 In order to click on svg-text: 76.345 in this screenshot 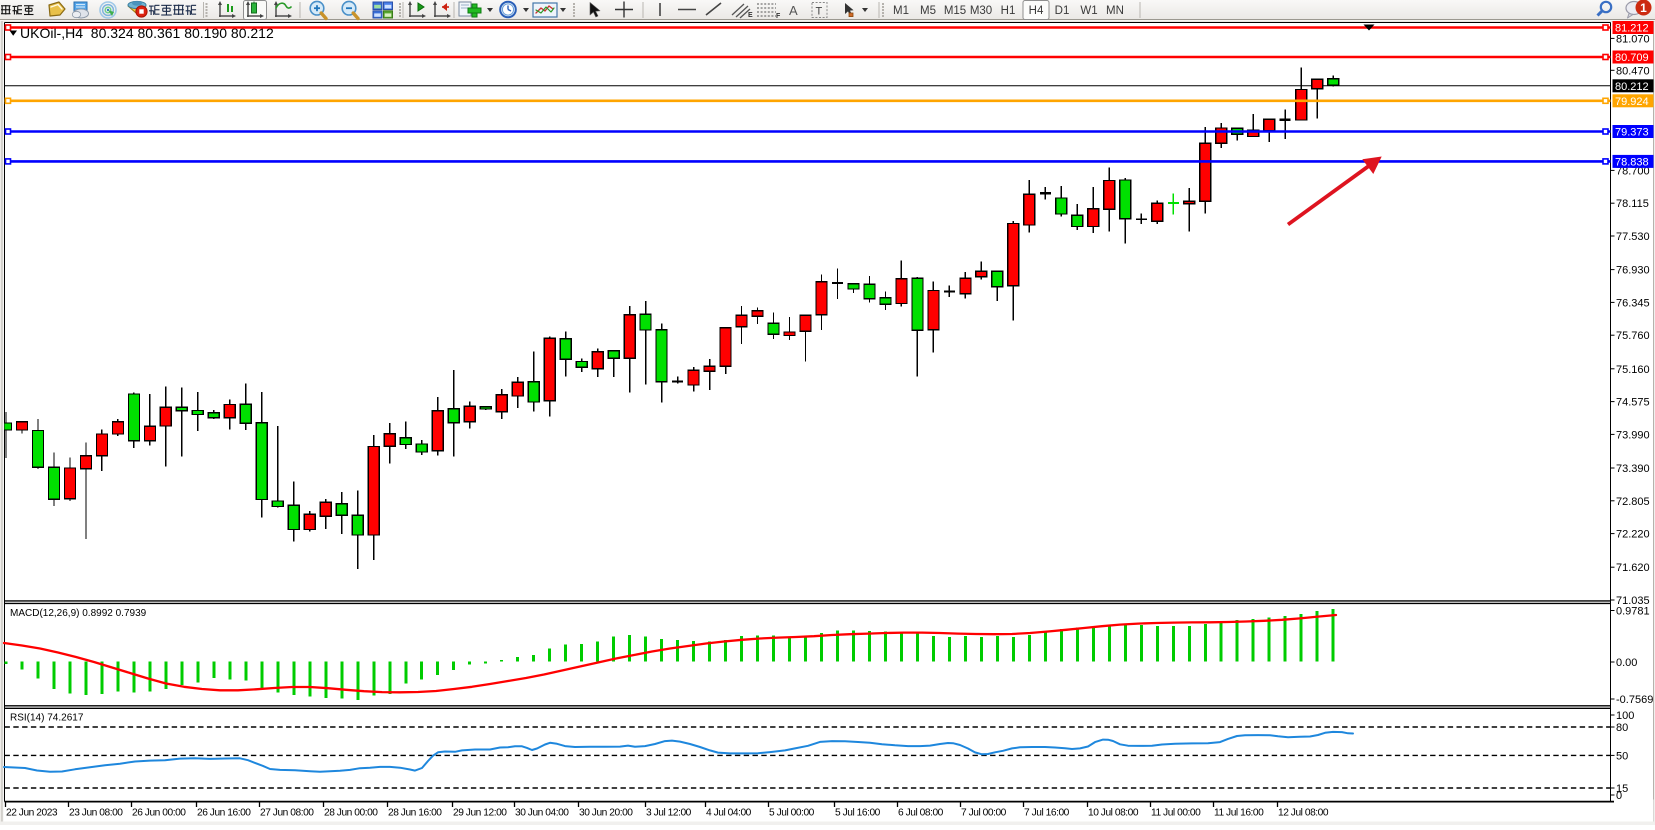, I will do `click(1633, 303)`.